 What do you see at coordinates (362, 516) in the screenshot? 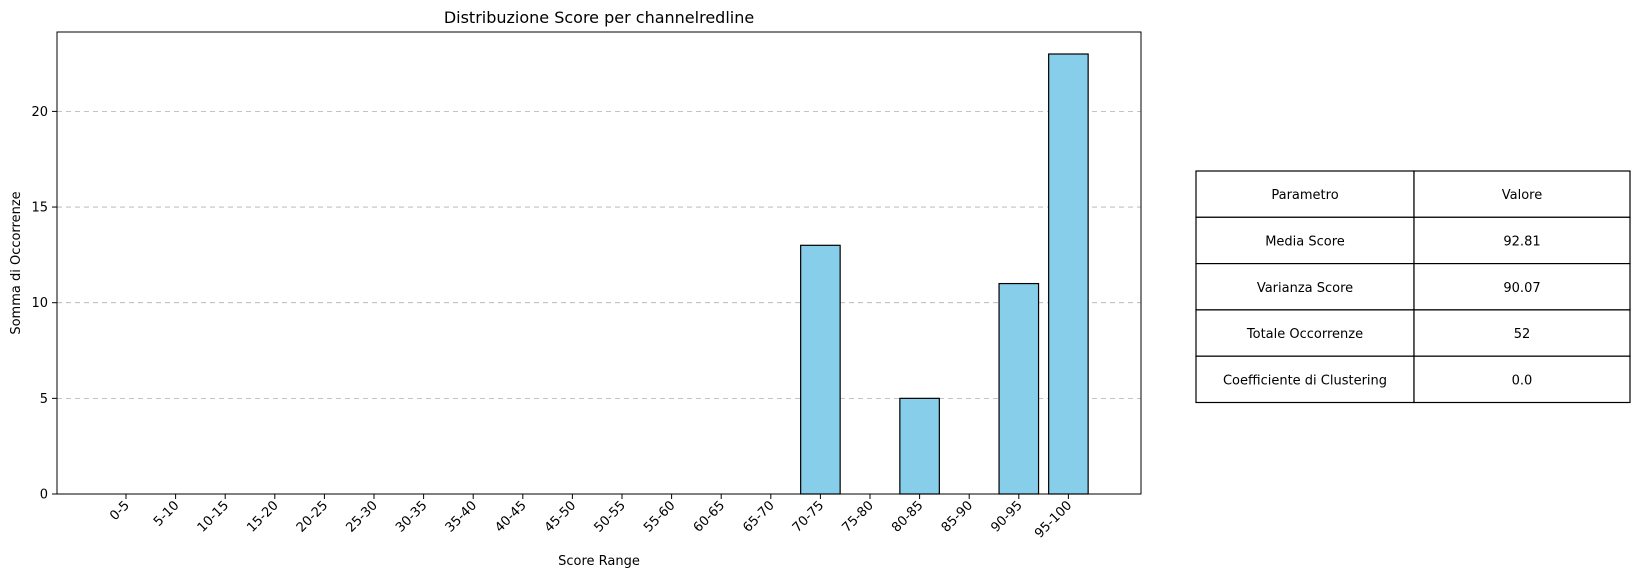
I see `x-tick-label: 25-30` at bounding box center [362, 516].